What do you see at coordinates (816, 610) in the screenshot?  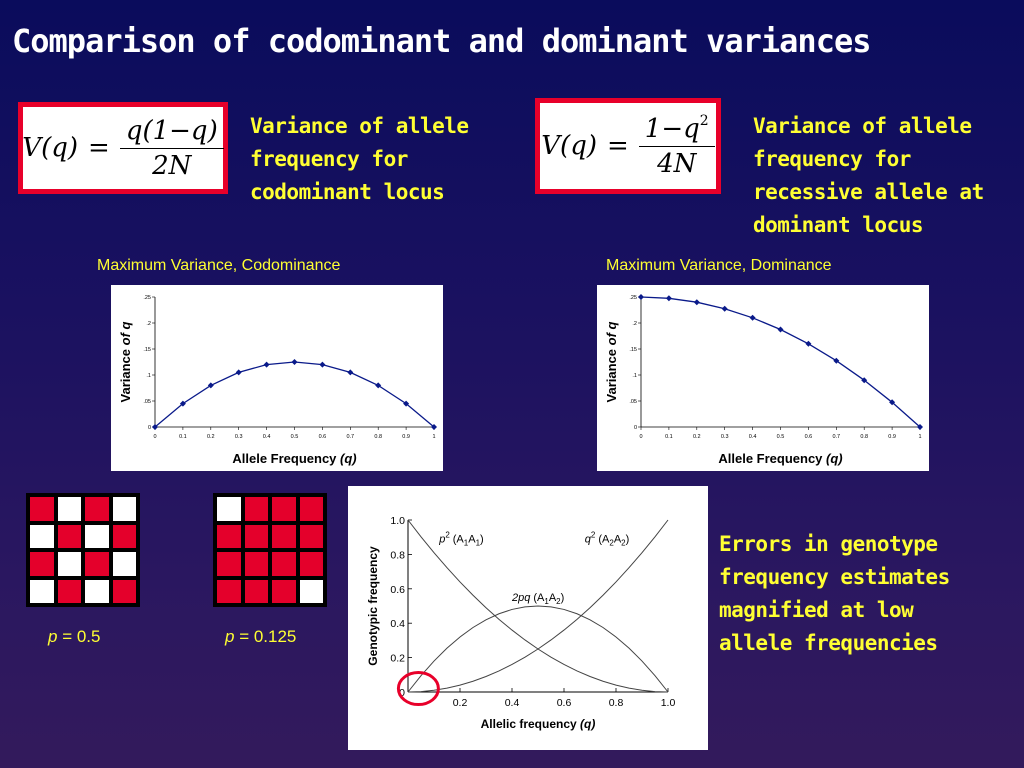 I see `caption-line: magnified at low` at bounding box center [816, 610].